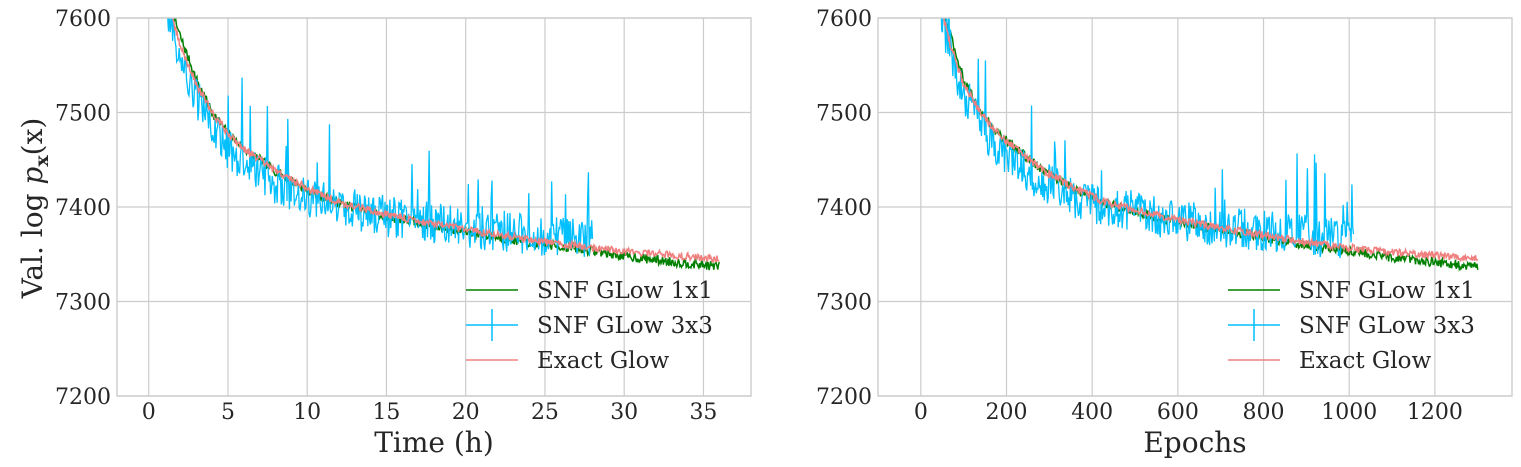 The height and width of the screenshot is (467, 1521). What do you see at coordinates (34, 209) in the screenshot?
I see `y-axis-label: Val. log px(x)` at bounding box center [34, 209].